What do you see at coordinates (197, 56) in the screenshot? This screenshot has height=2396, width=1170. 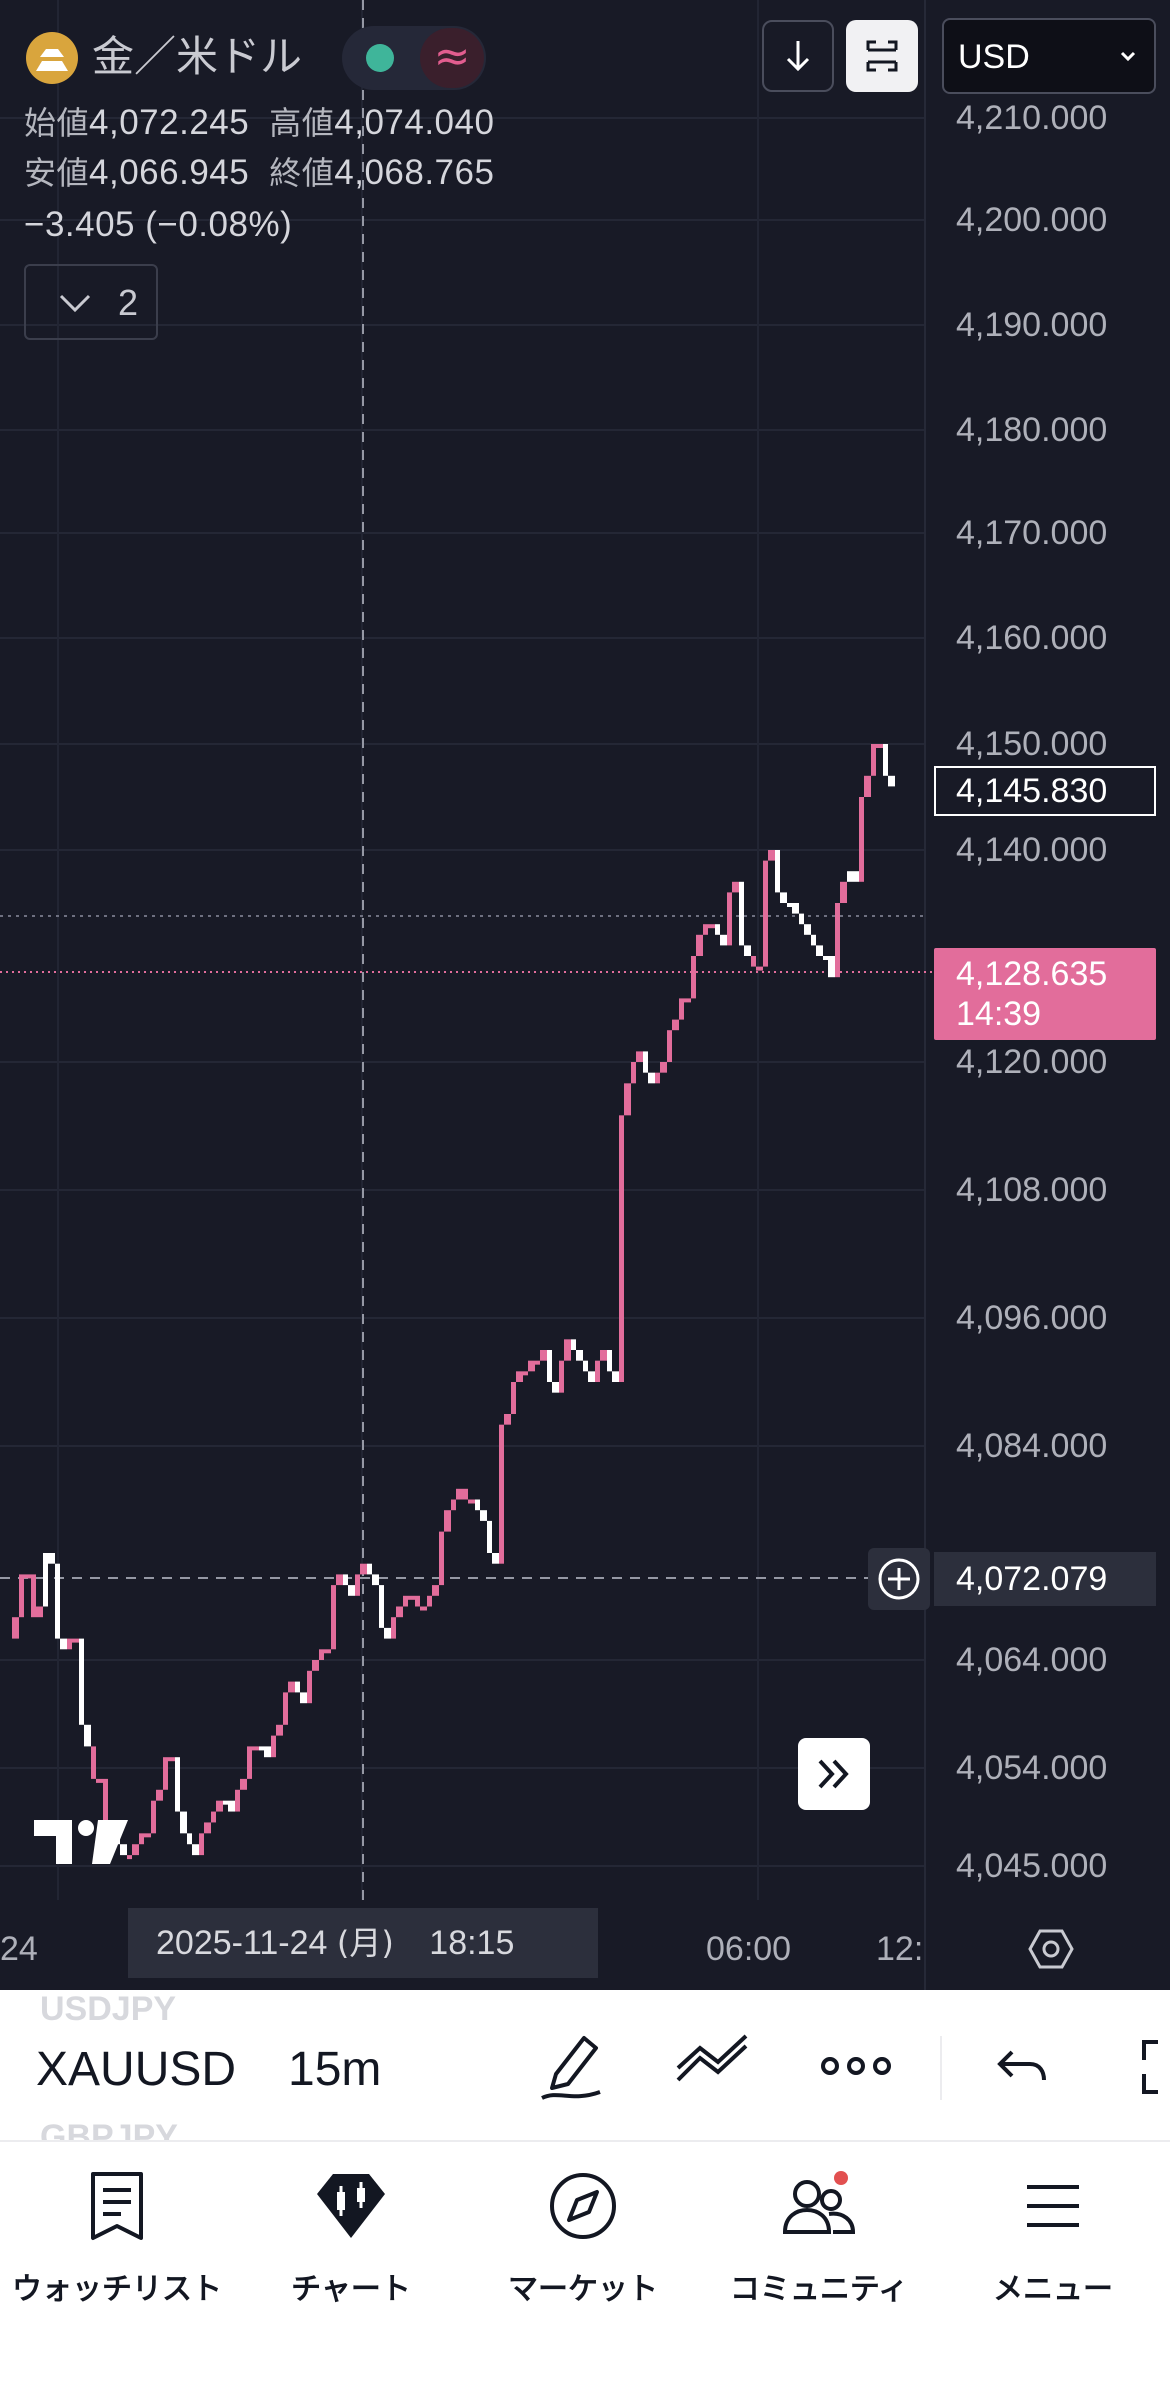 I see `symbol-name: 金／米ドル` at bounding box center [197, 56].